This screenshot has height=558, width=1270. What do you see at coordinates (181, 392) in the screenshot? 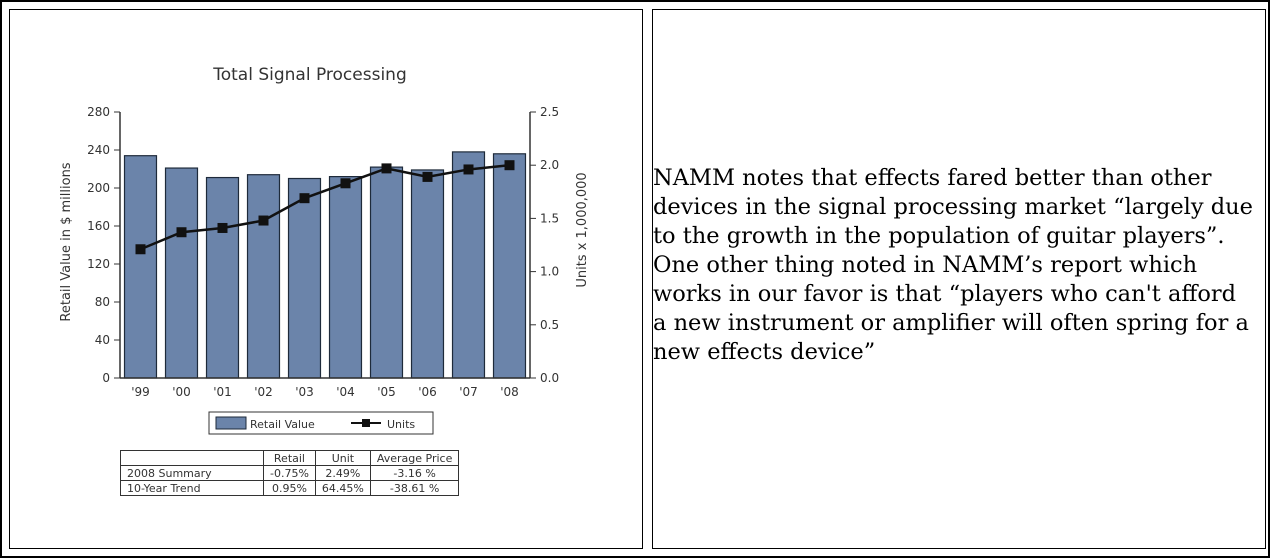
I see `x-tick-label: '00` at bounding box center [181, 392].